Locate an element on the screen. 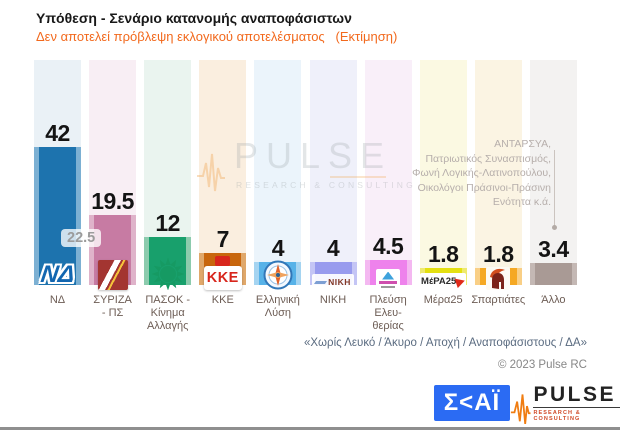  party-label-pasok: ΠΑΣΟΚ - Κίνημα Αλλαγής is located at coordinates (168, 313).